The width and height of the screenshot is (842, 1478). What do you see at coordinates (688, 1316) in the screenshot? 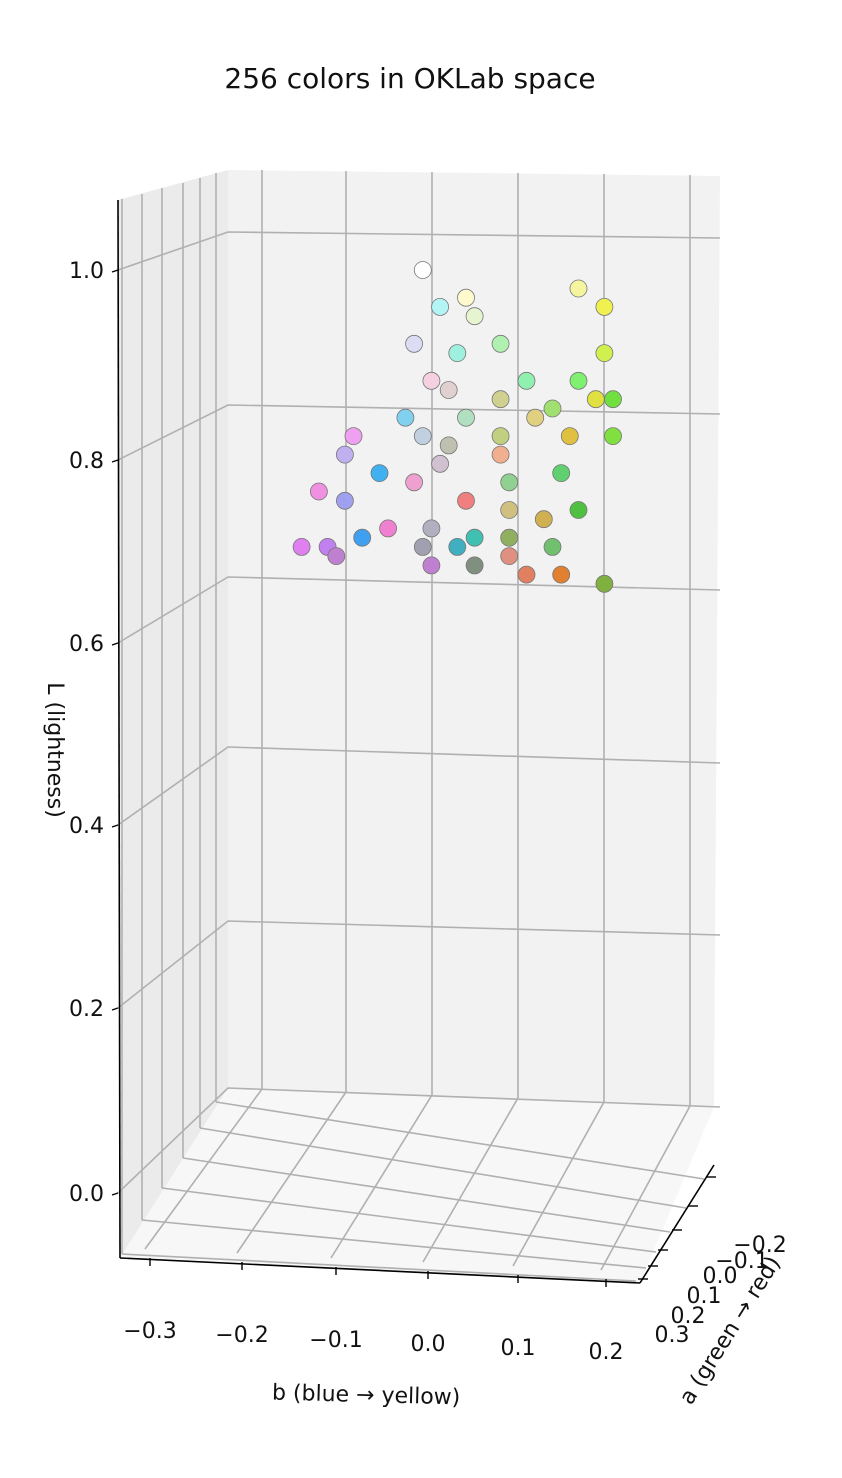
I see `a-tick-label: 0.2` at bounding box center [688, 1316].